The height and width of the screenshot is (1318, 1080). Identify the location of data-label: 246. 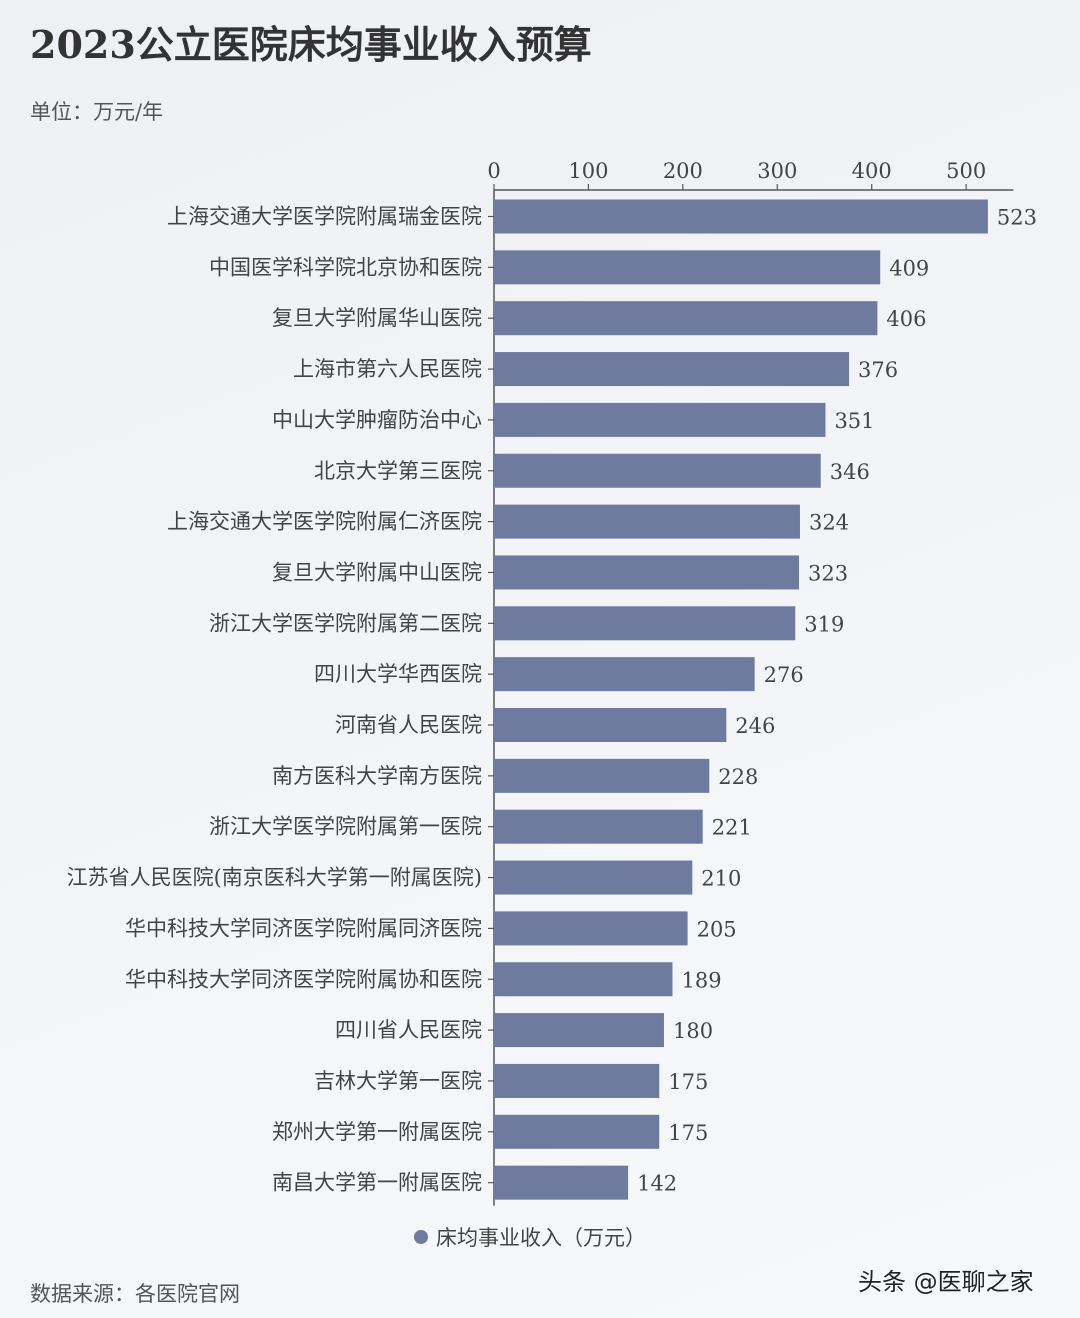
(755, 726).